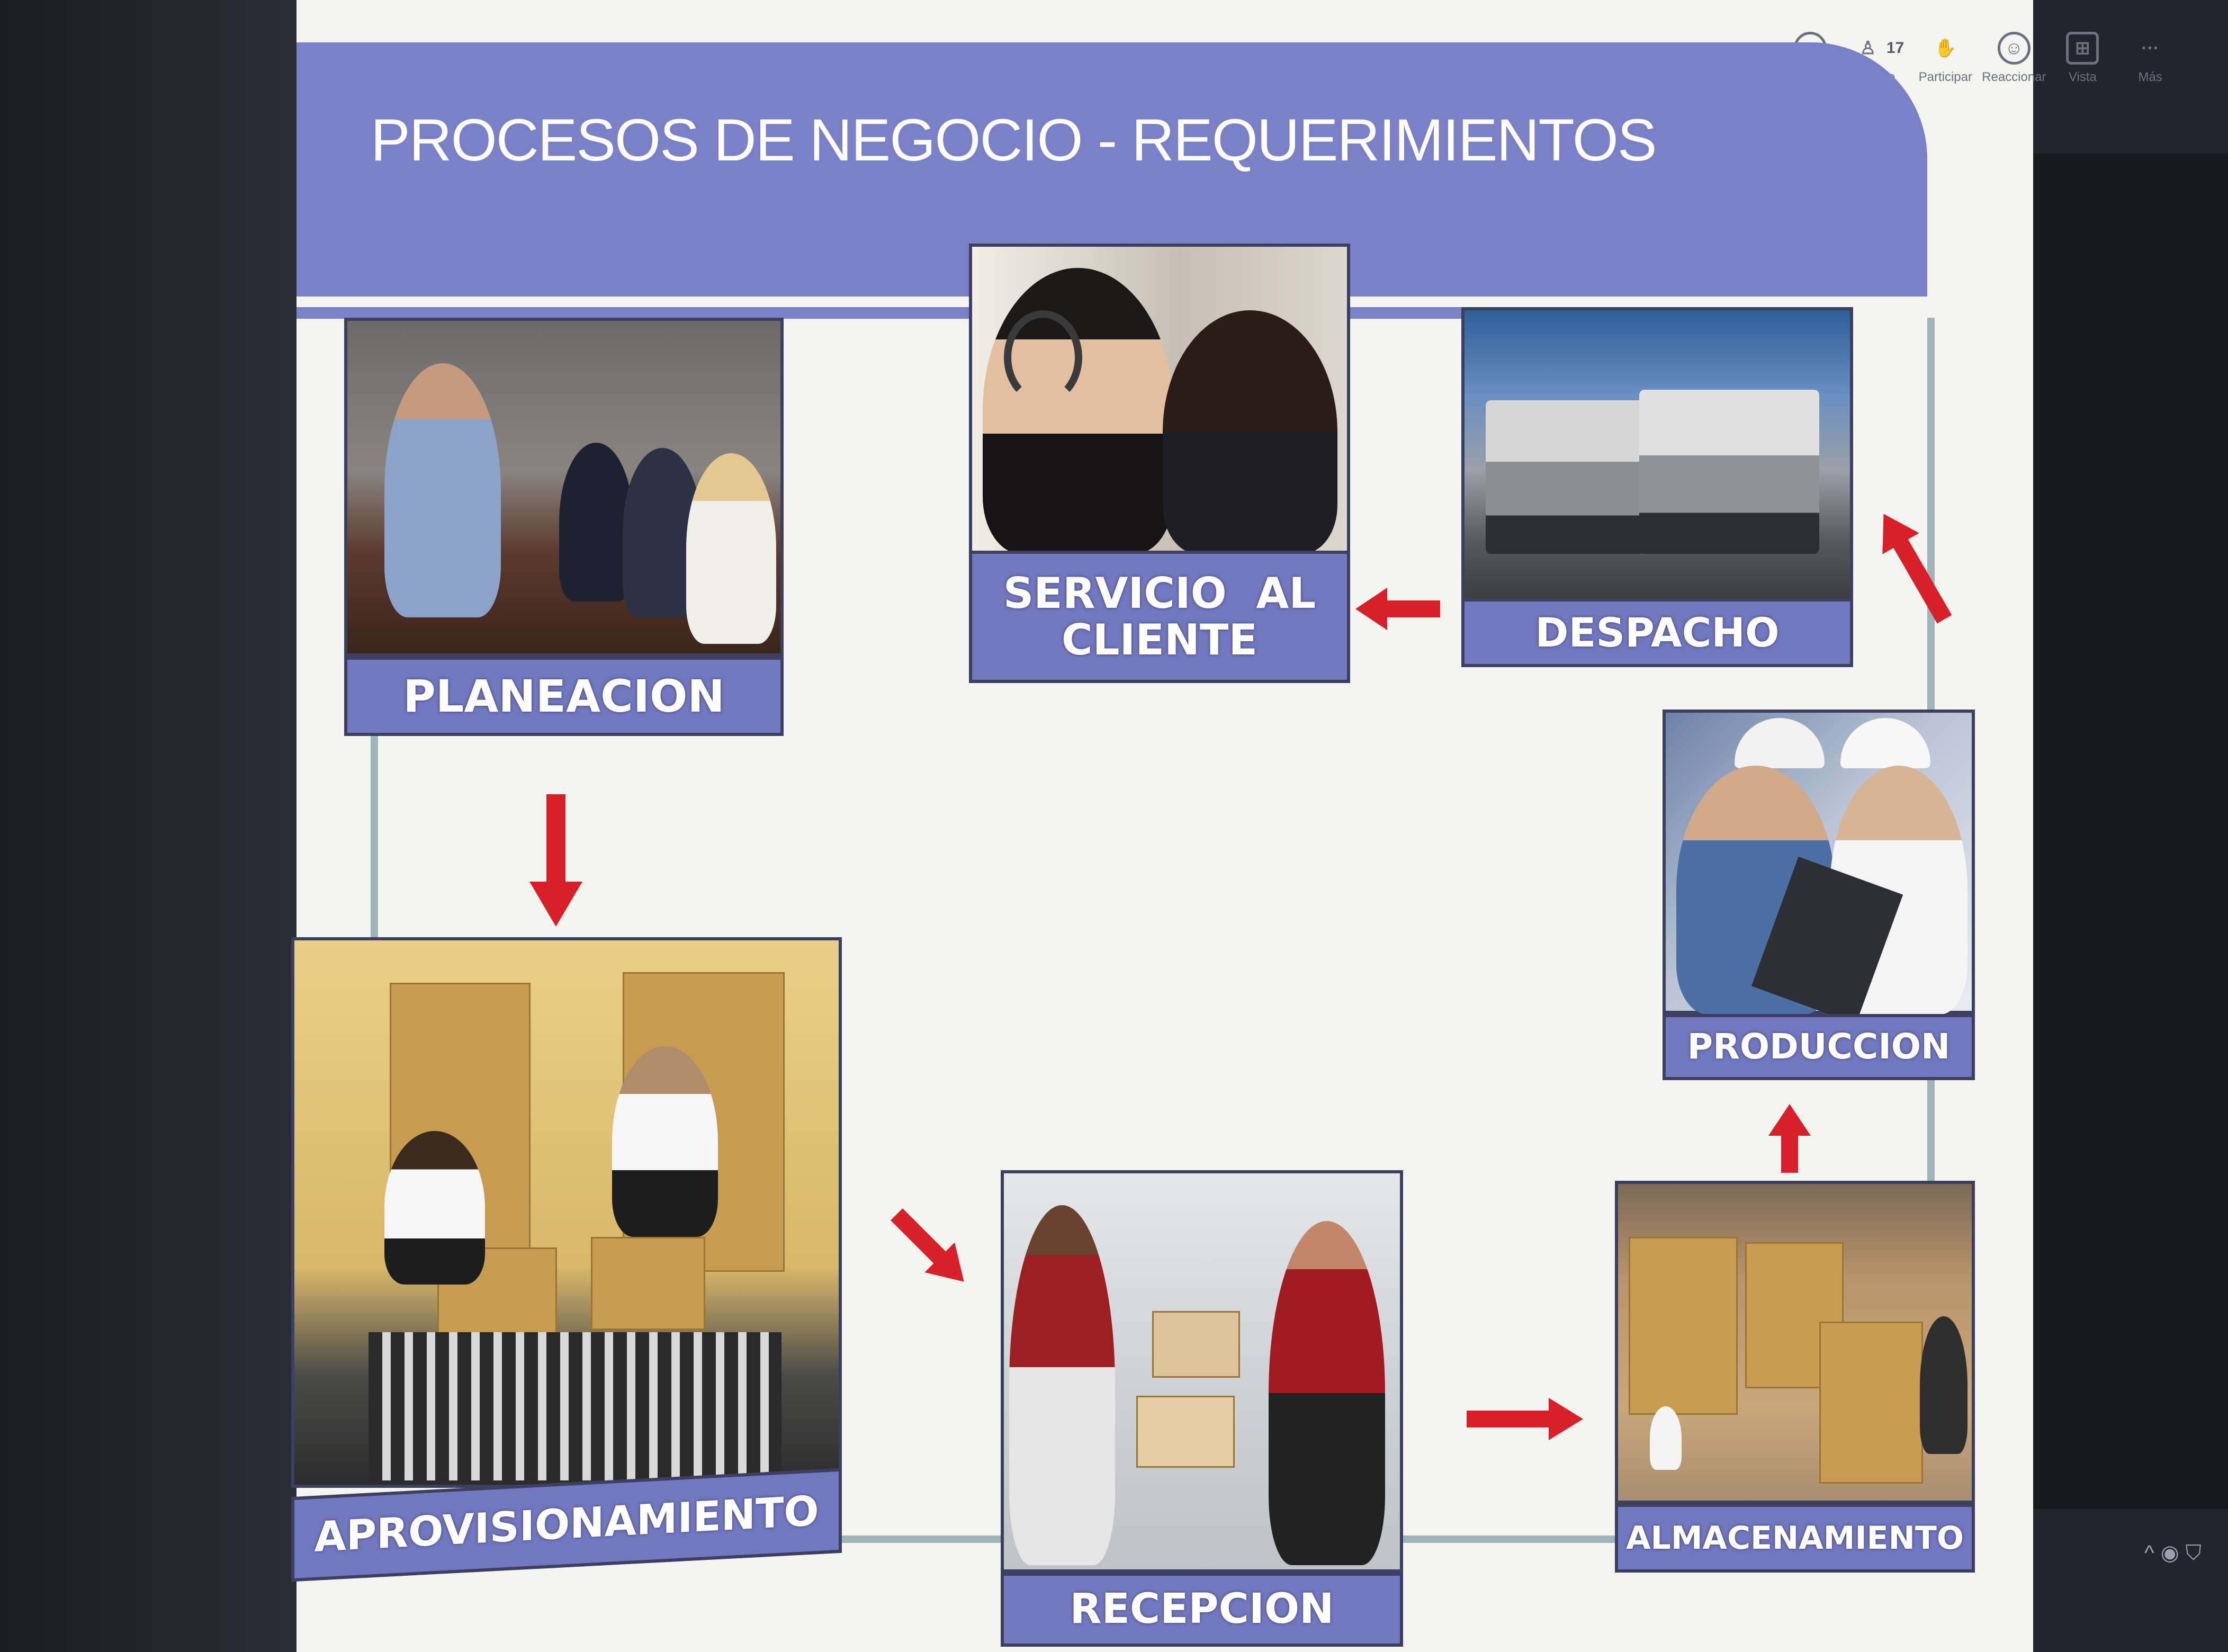  What do you see at coordinates (1795, 1342) in the screenshot?
I see `almacenamiento-photo` at bounding box center [1795, 1342].